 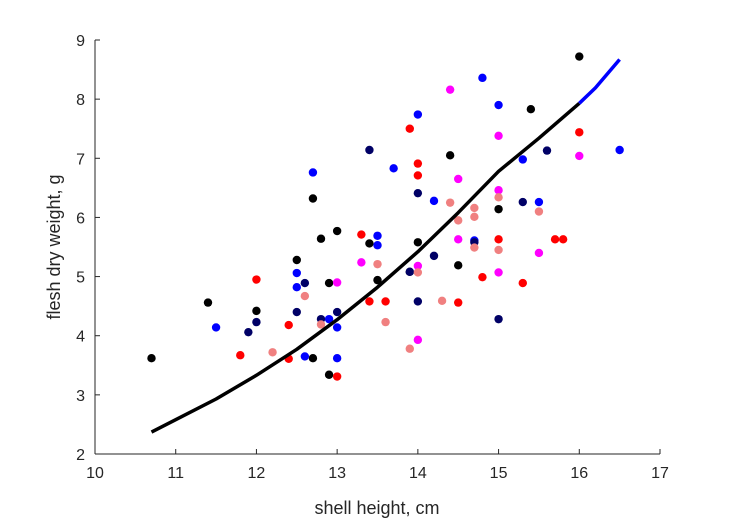 What do you see at coordinates (80, 100) in the screenshot?
I see `y-tick-label: 8` at bounding box center [80, 100].